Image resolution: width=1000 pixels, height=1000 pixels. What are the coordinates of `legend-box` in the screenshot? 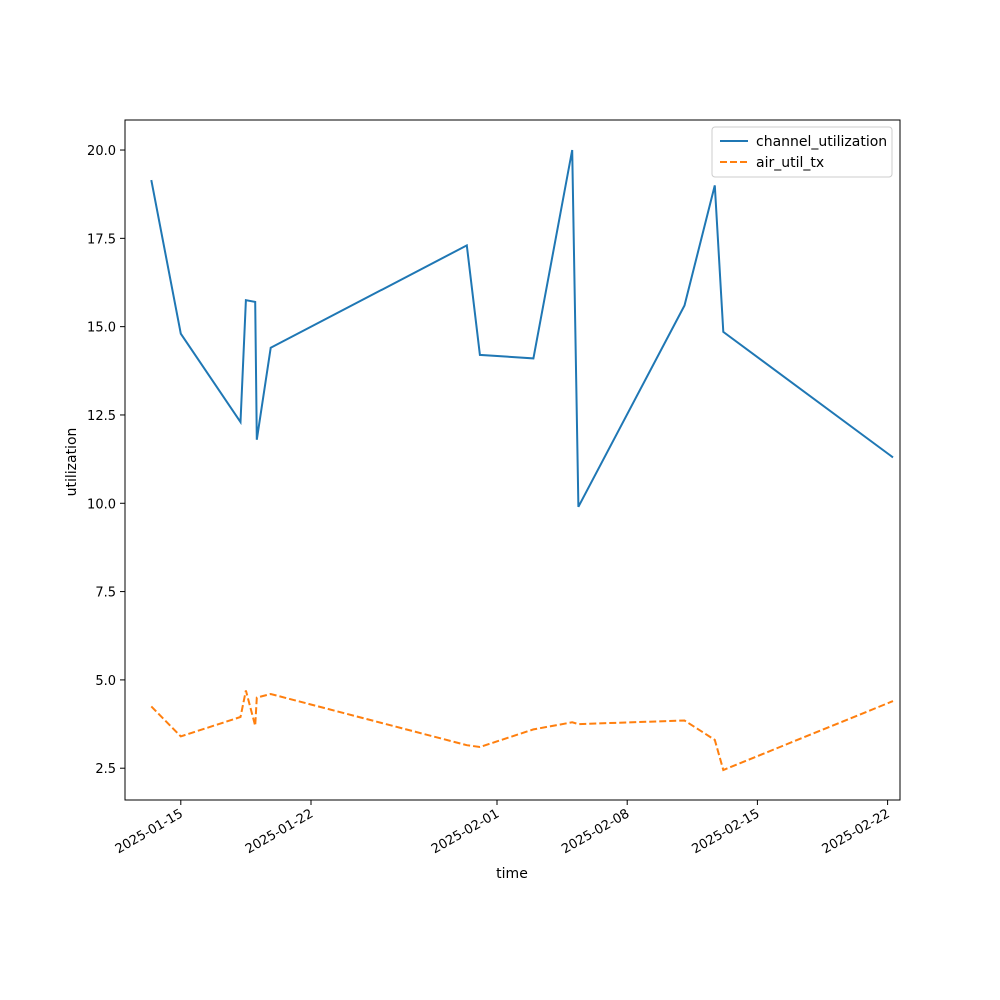 It's located at (802, 152).